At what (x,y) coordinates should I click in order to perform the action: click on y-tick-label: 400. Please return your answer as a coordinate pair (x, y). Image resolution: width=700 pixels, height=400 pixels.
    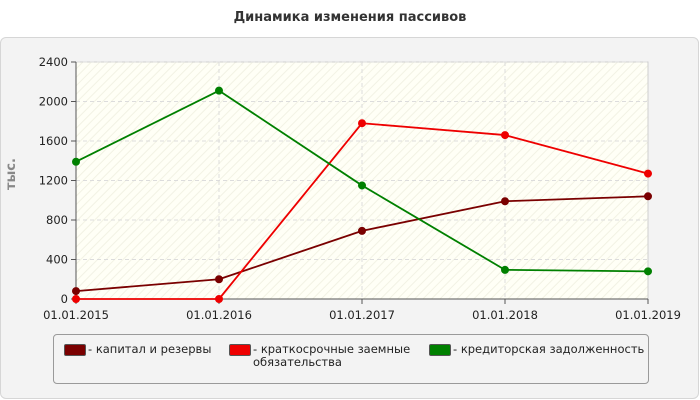
    Looking at the image, I should click on (57, 260).